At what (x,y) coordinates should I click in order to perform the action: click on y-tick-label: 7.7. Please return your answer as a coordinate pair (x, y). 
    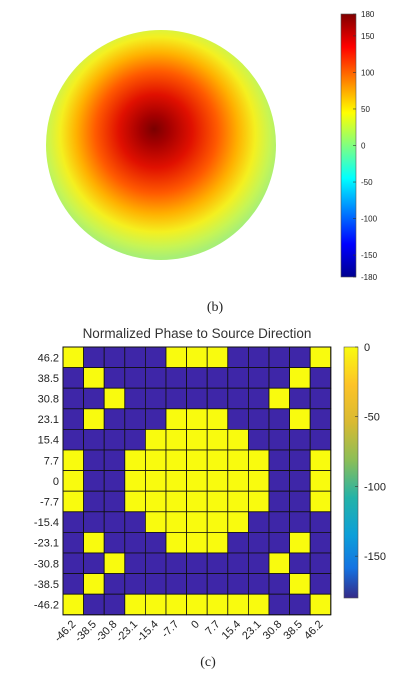
    Looking at the image, I should click on (51, 461).